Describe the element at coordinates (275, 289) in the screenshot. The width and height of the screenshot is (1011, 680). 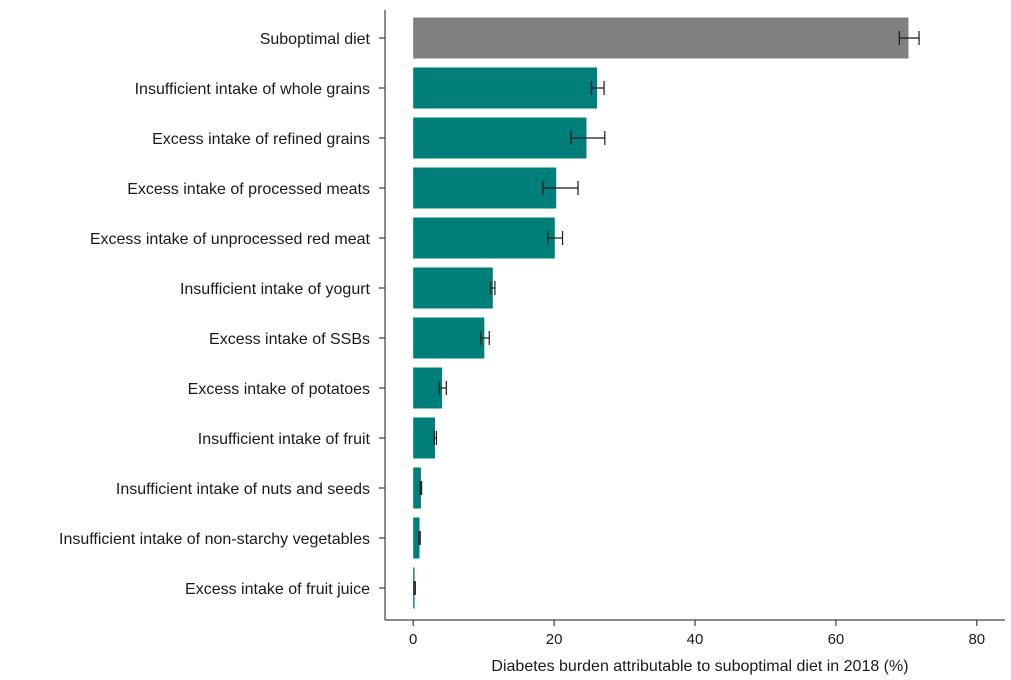
I see `category-label: Insufficient intake of yogurt` at that location.